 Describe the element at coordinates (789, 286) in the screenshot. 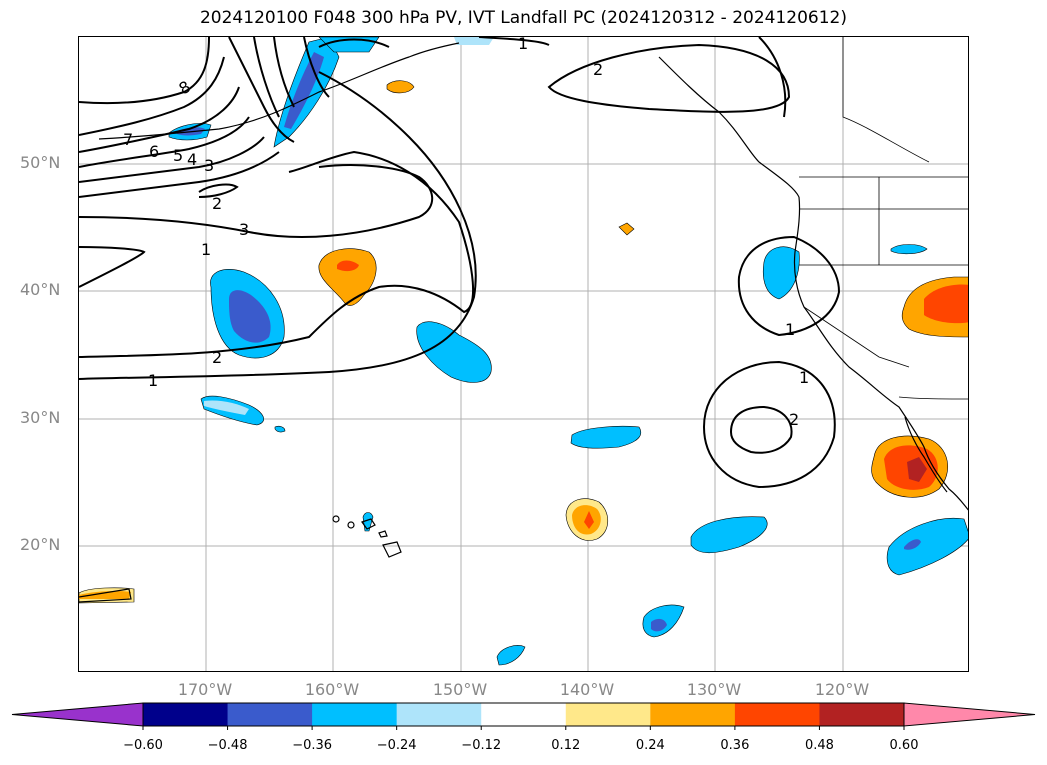

I see `contour-1-coastal-low` at that location.